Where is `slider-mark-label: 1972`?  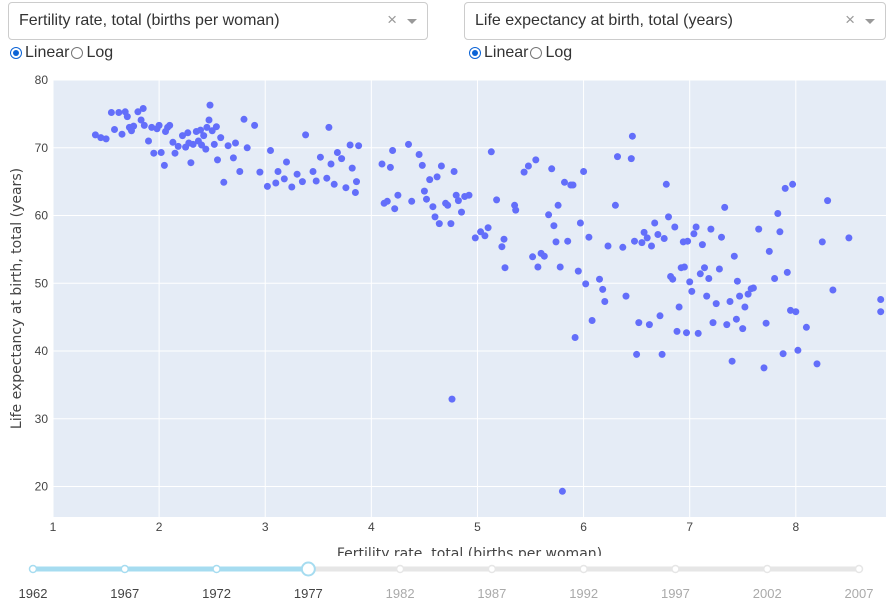 slider-mark-label: 1972 is located at coordinates (217, 593).